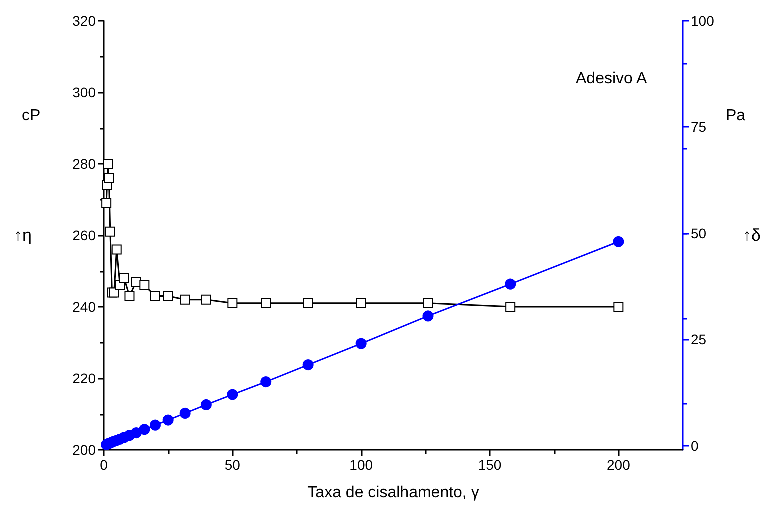  Describe the element at coordinates (23, 235) in the screenshot. I see `y-axis-title: ↑η` at that location.